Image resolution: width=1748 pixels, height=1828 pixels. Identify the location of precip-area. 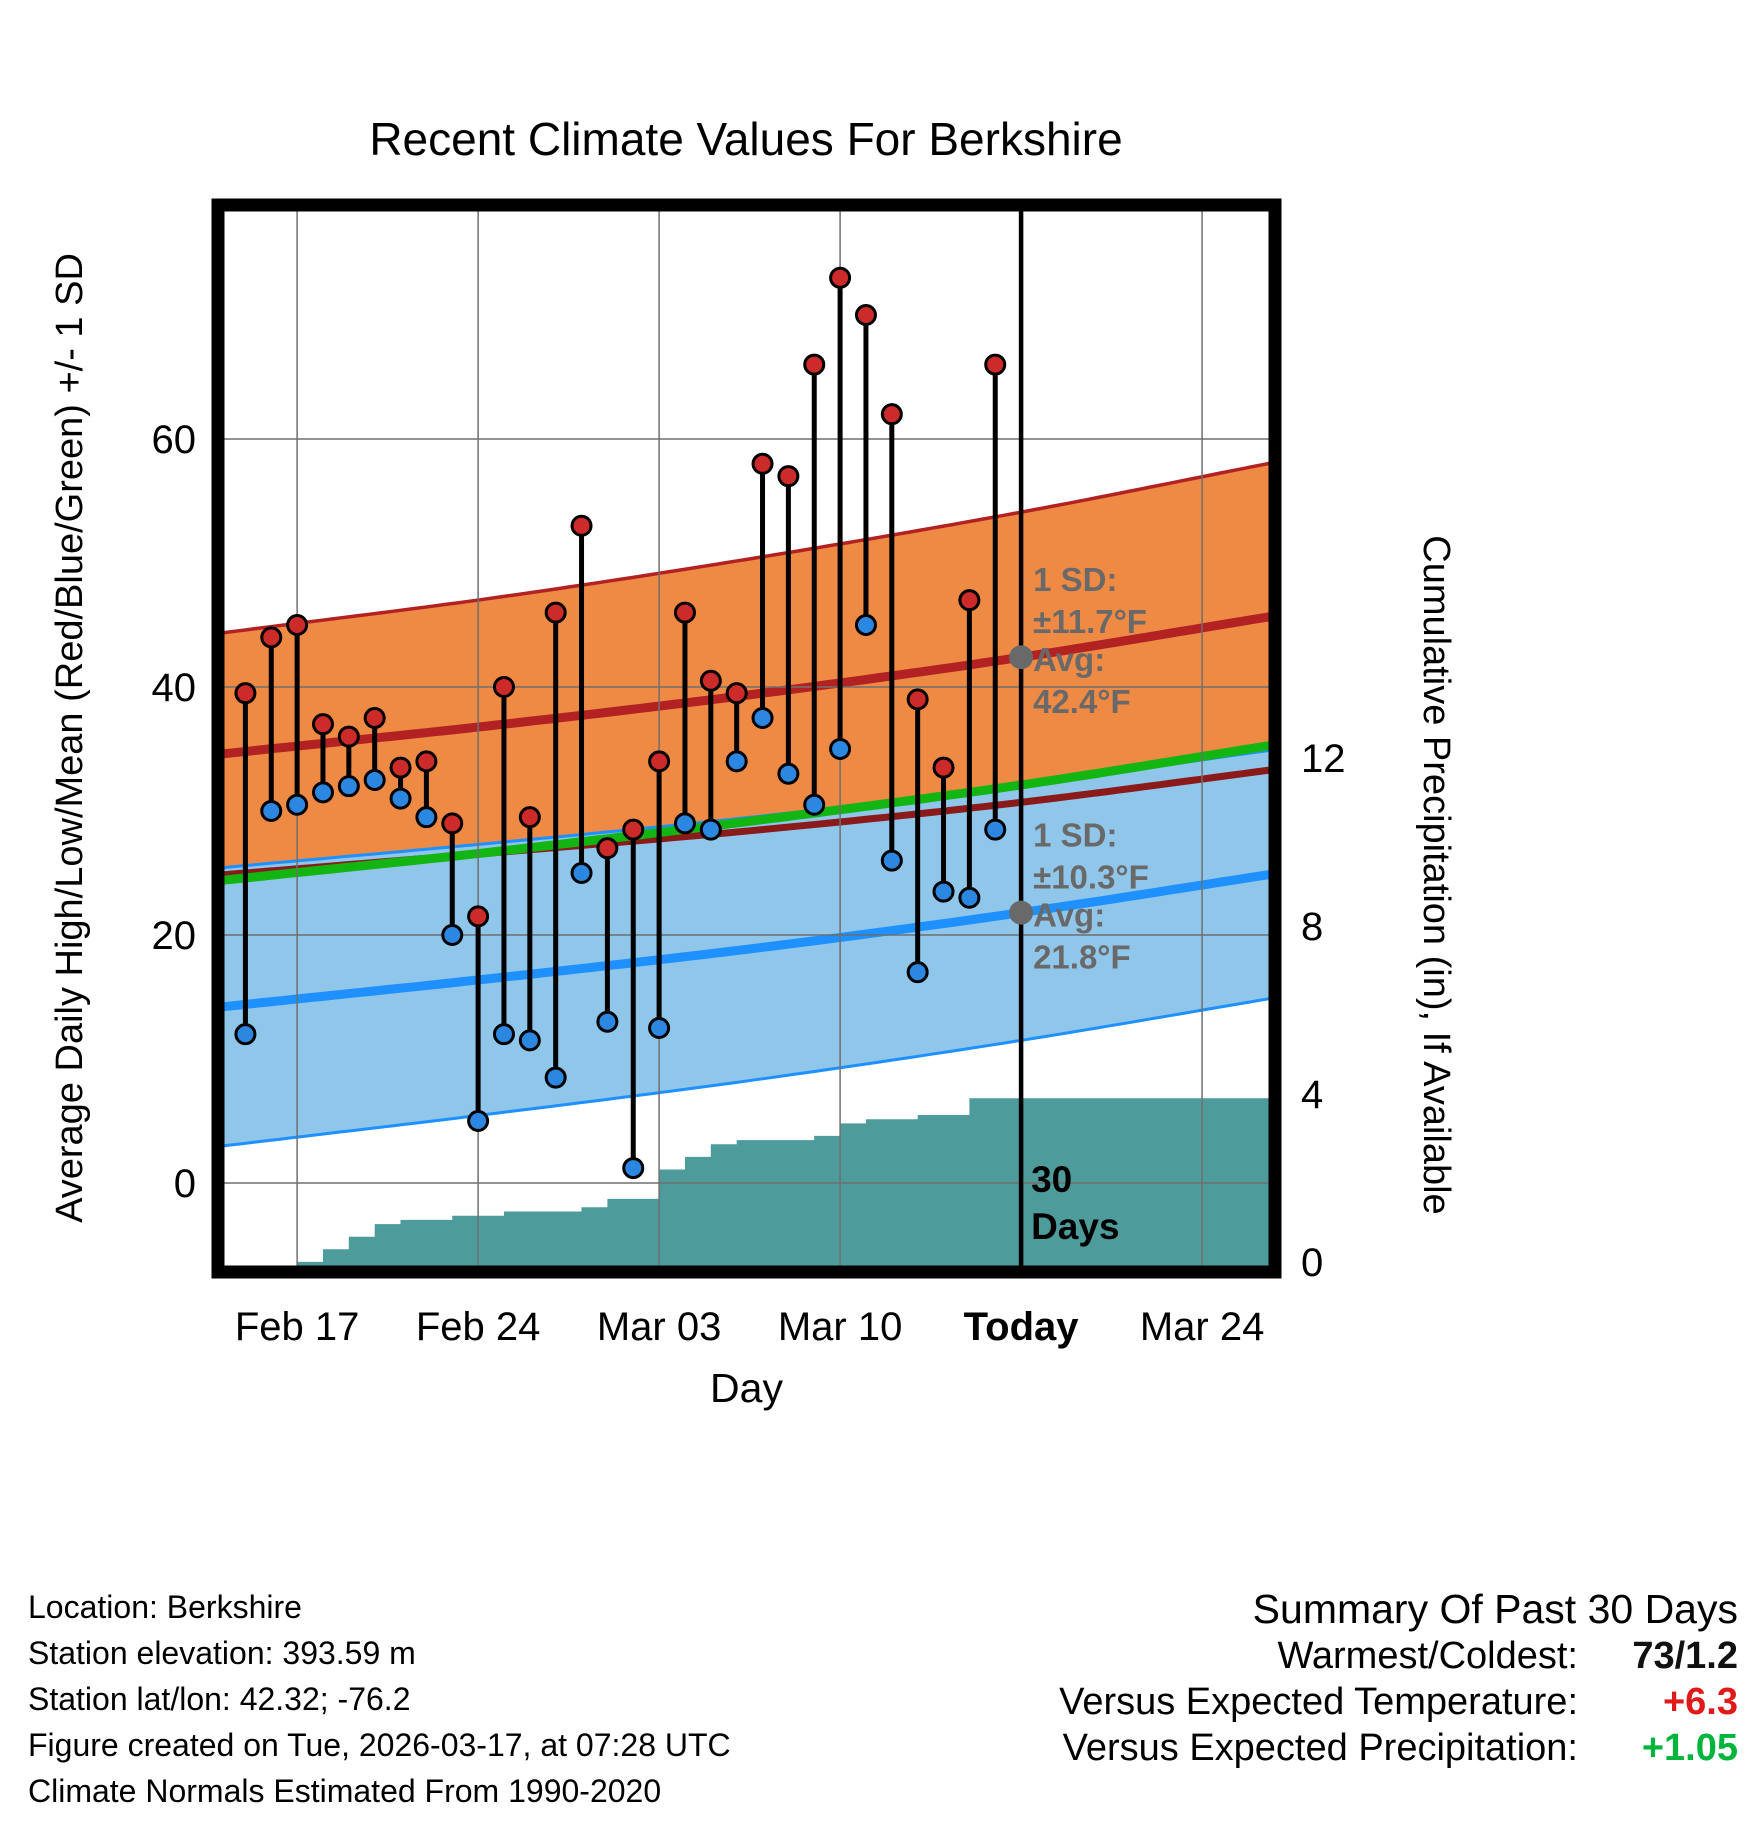
(786, 1185).